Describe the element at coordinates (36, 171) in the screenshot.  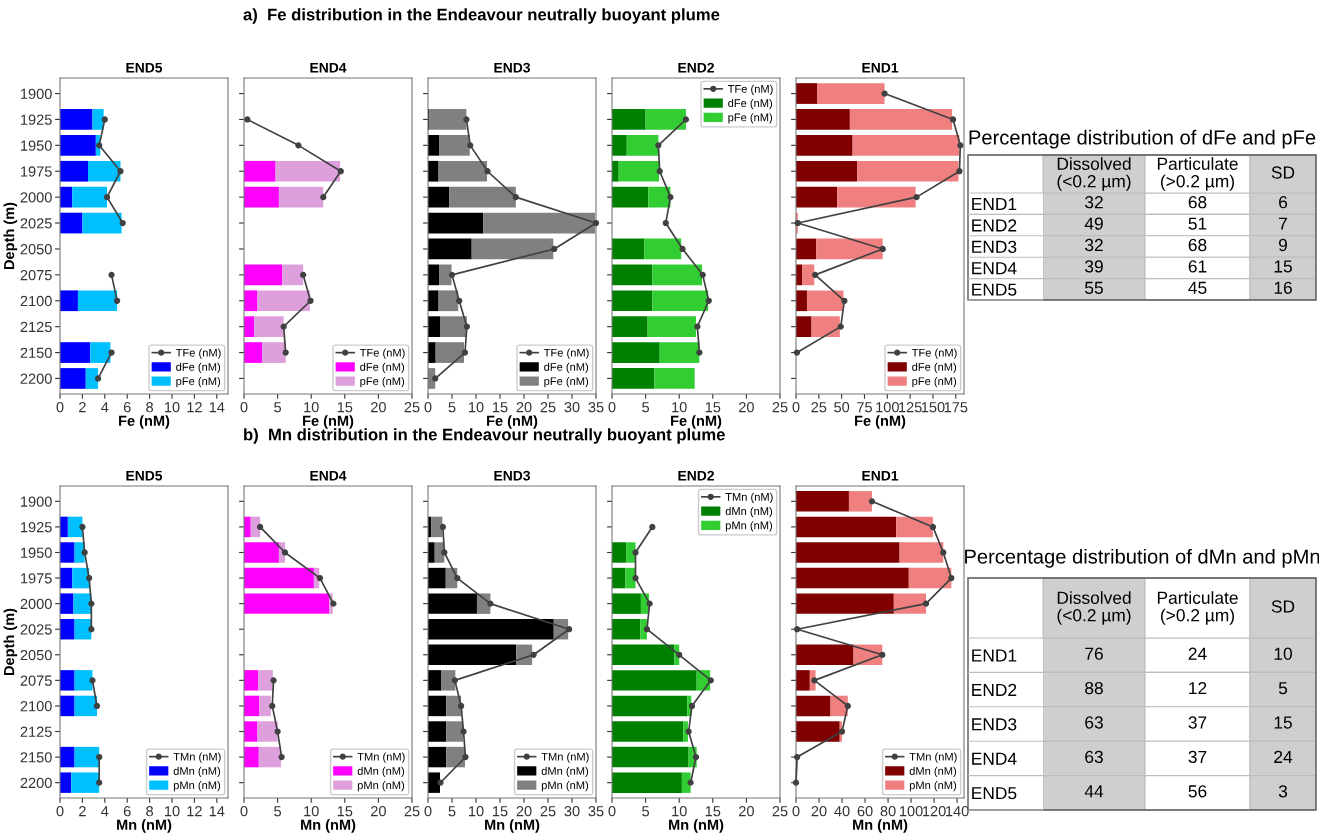
I see `y-tick-label: 1975` at that location.